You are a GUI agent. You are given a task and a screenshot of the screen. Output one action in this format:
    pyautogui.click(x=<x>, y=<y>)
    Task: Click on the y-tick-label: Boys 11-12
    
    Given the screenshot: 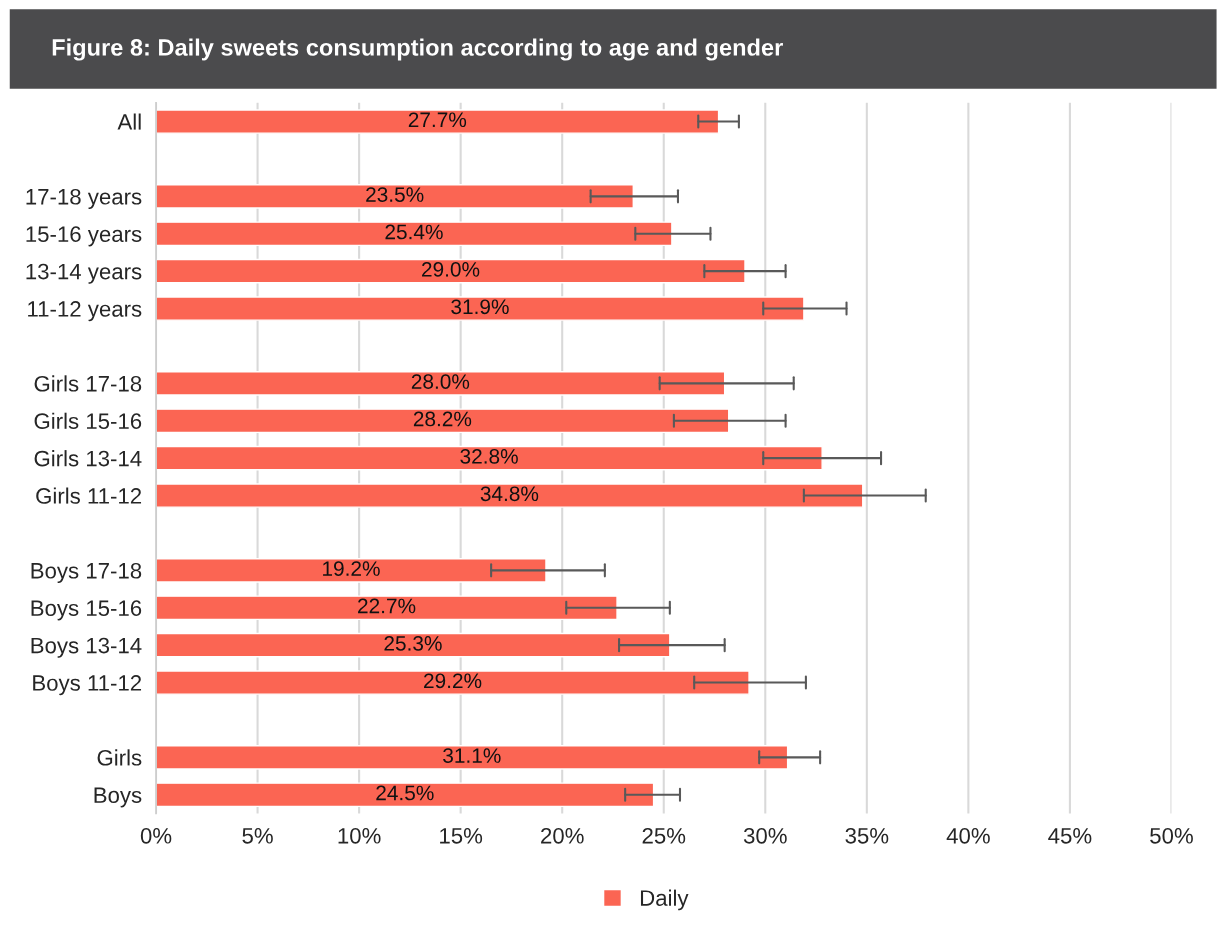 What is the action you would take?
    pyautogui.click(x=87, y=685)
    